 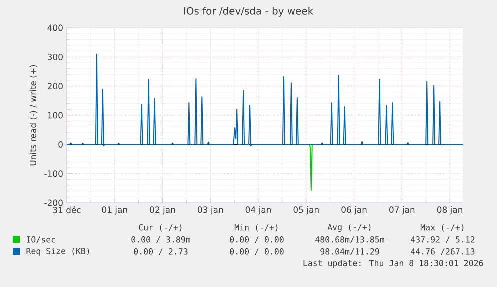 What do you see at coordinates (258, 210) in the screenshot?
I see `x-tick-label: 04 jan` at bounding box center [258, 210].